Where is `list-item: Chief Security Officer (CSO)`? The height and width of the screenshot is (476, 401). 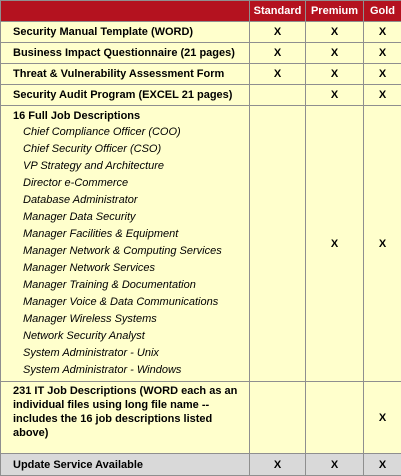
list-item: Chief Security Officer (CSO) is located at coordinates (134, 149).